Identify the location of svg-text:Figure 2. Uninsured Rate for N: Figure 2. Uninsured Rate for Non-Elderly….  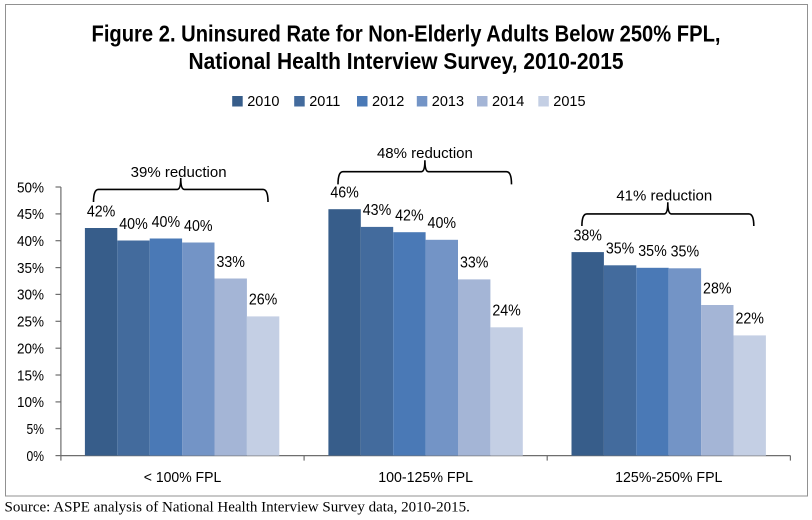
(406, 34).